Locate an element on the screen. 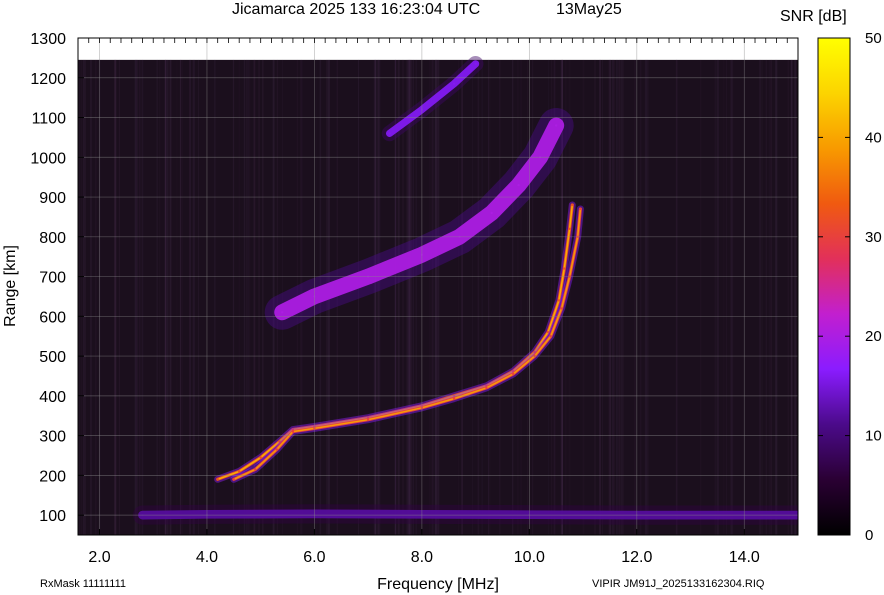 This screenshot has height=595, width=884. y-tick-label: 500 is located at coordinates (52, 357).